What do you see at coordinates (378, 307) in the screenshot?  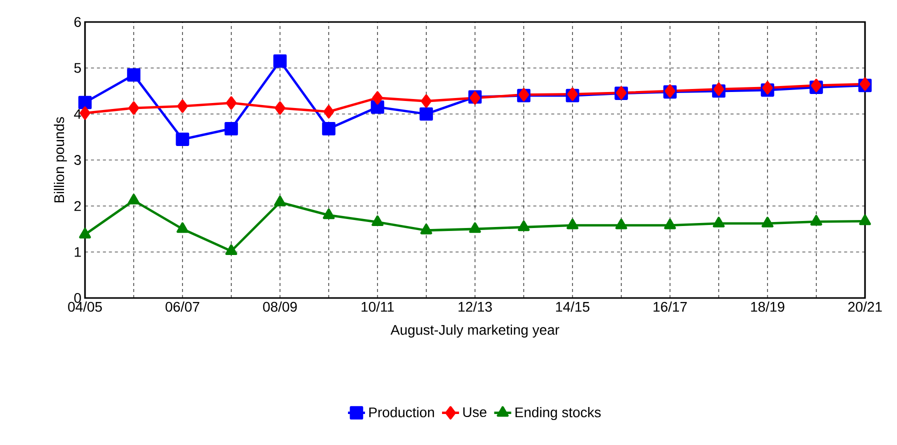 I see `x-tick-label: 10/11` at bounding box center [378, 307].